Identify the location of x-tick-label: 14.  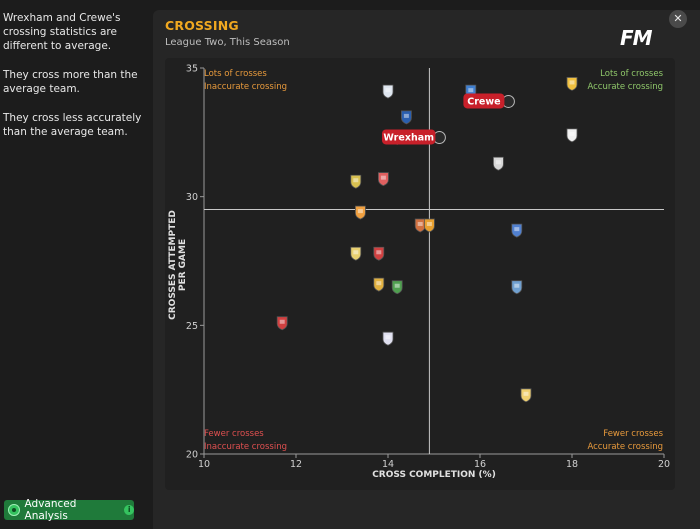
(388, 464).